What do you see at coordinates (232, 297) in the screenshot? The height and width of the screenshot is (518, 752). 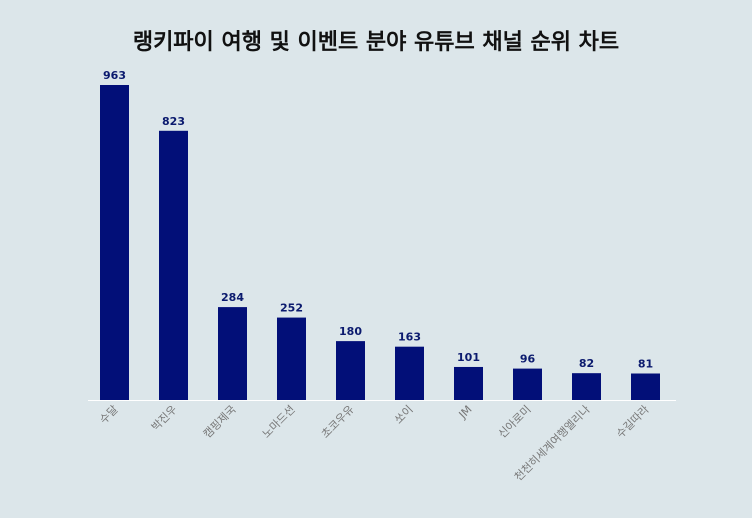 I see `value-label-2: 284` at bounding box center [232, 297].